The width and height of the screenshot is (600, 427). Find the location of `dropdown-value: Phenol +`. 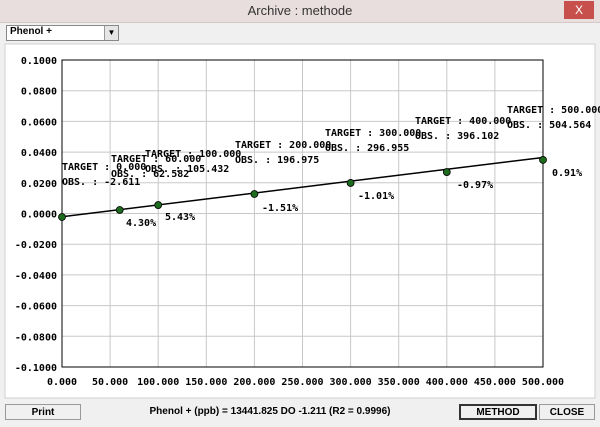

dropdown-value: Phenol + is located at coordinates (31, 31).